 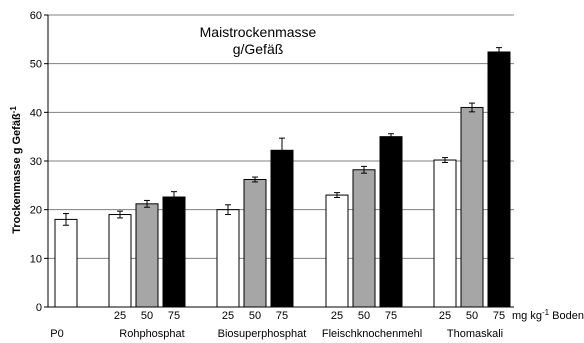 I want to click on chart-subtitle: g/Gefäß, so click(x=258, y=49).